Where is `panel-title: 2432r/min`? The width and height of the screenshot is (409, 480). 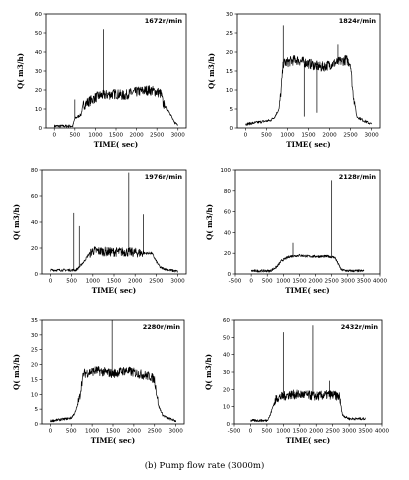 panel-title: 2432r/min is located at coordinates (360, 327).